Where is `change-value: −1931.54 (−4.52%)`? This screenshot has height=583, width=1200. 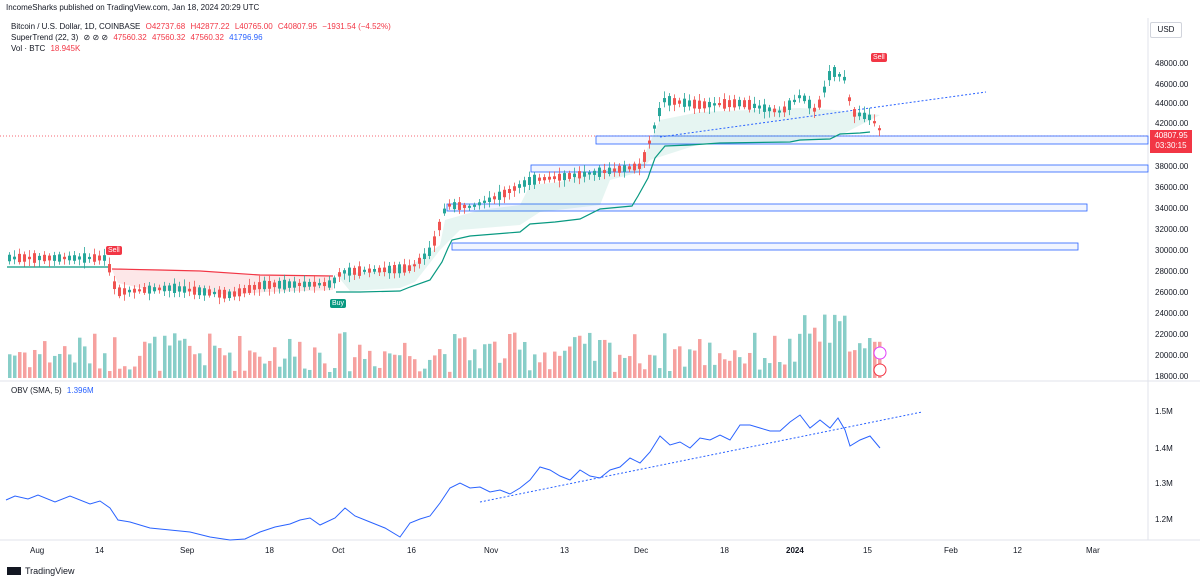 change-value: −1931.54 (−4.52%) is located at coordinates (356, 26).